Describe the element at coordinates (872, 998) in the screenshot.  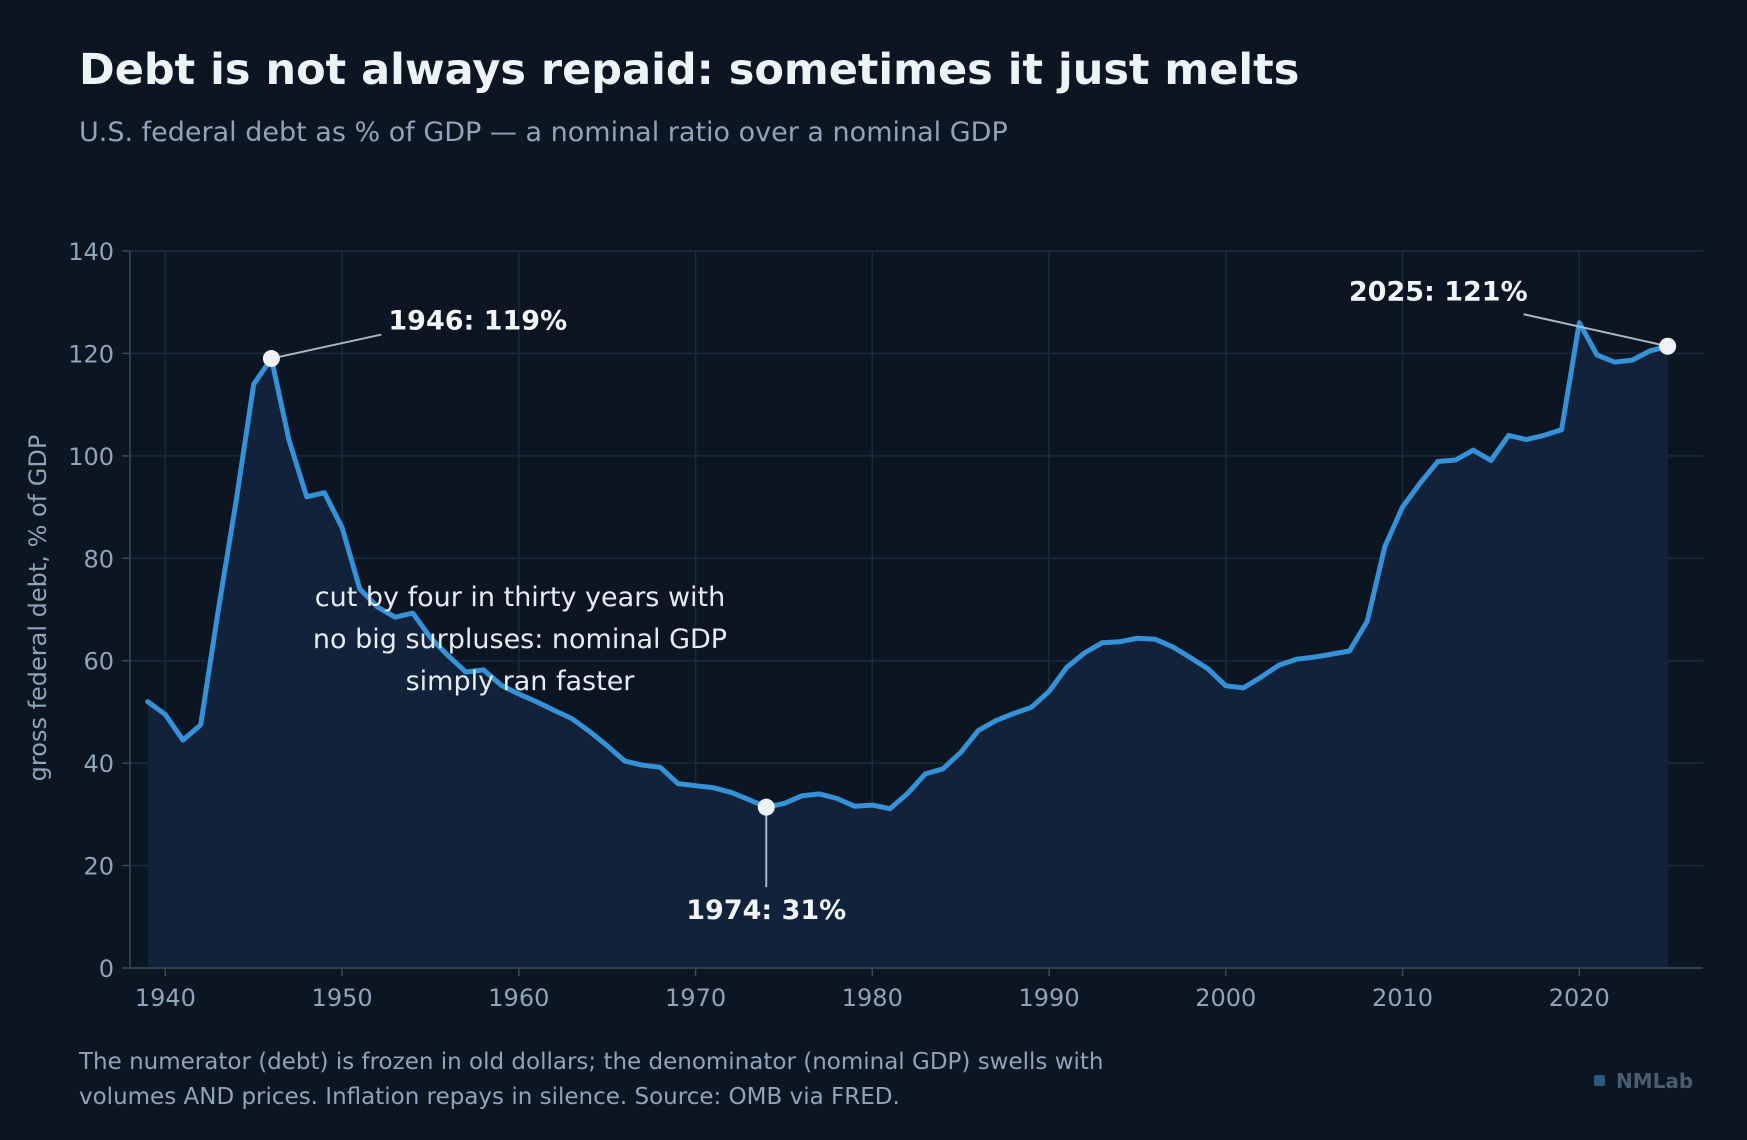
I see `x-tick-label: 1980` at that location.